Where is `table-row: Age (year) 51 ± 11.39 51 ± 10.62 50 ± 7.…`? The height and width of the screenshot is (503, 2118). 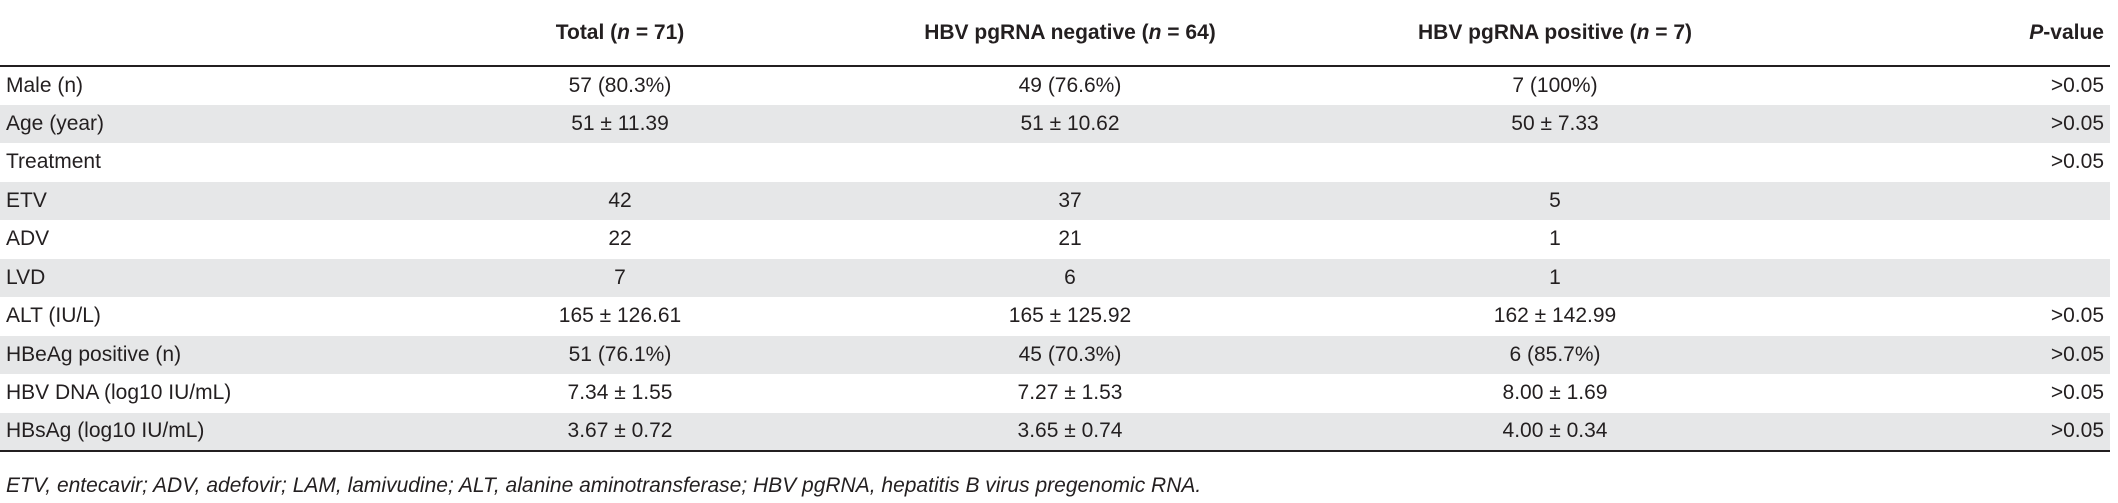 table-row: Age (year) 51 ± 11.39 51 ± 10.62 50 ± 7.… is located at coordinates (1055, 123).